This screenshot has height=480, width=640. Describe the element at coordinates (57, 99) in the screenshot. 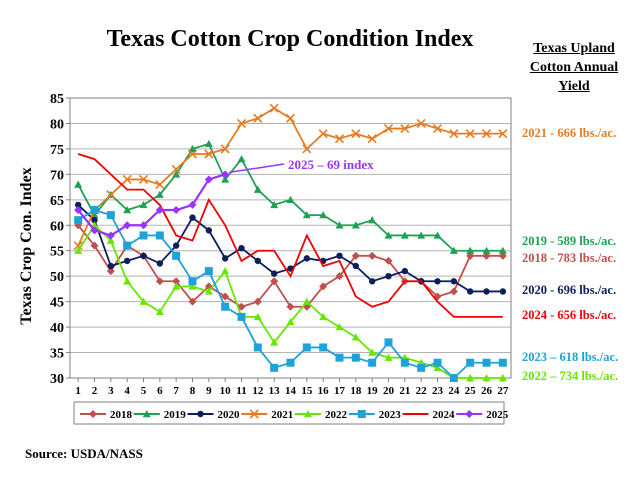

I see `y-tick-label: 85` at that location.